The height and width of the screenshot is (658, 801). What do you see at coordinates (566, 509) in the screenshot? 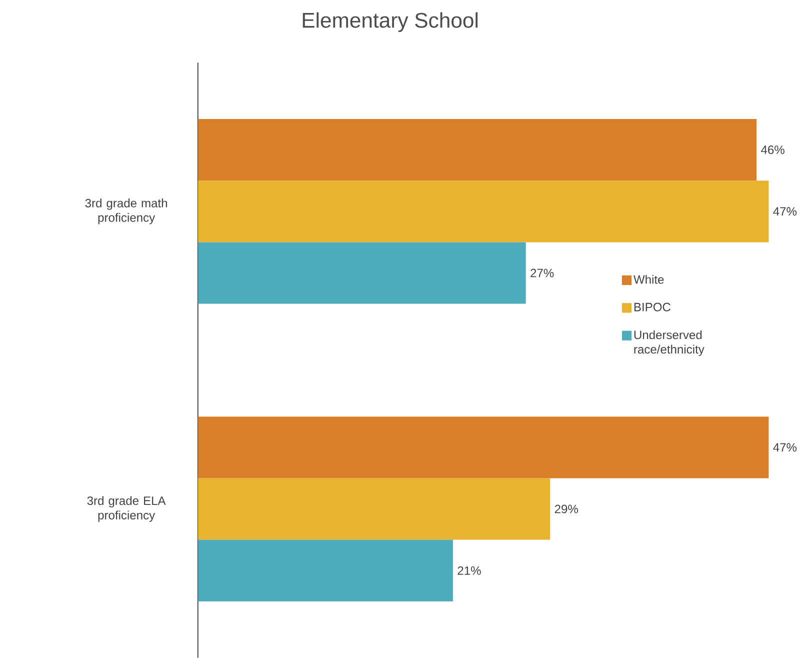
I see `data-label: 29%` at bounding box center [566, 509].